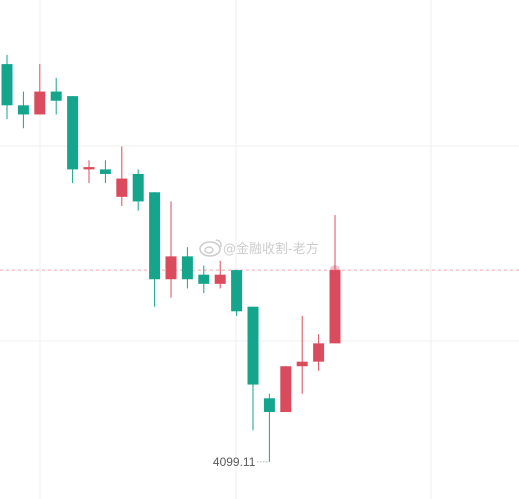  What do you see at coordinates (210, 248) in the screenshot?
I see `weibo-logo-icon` at bounding box center [210, 248].